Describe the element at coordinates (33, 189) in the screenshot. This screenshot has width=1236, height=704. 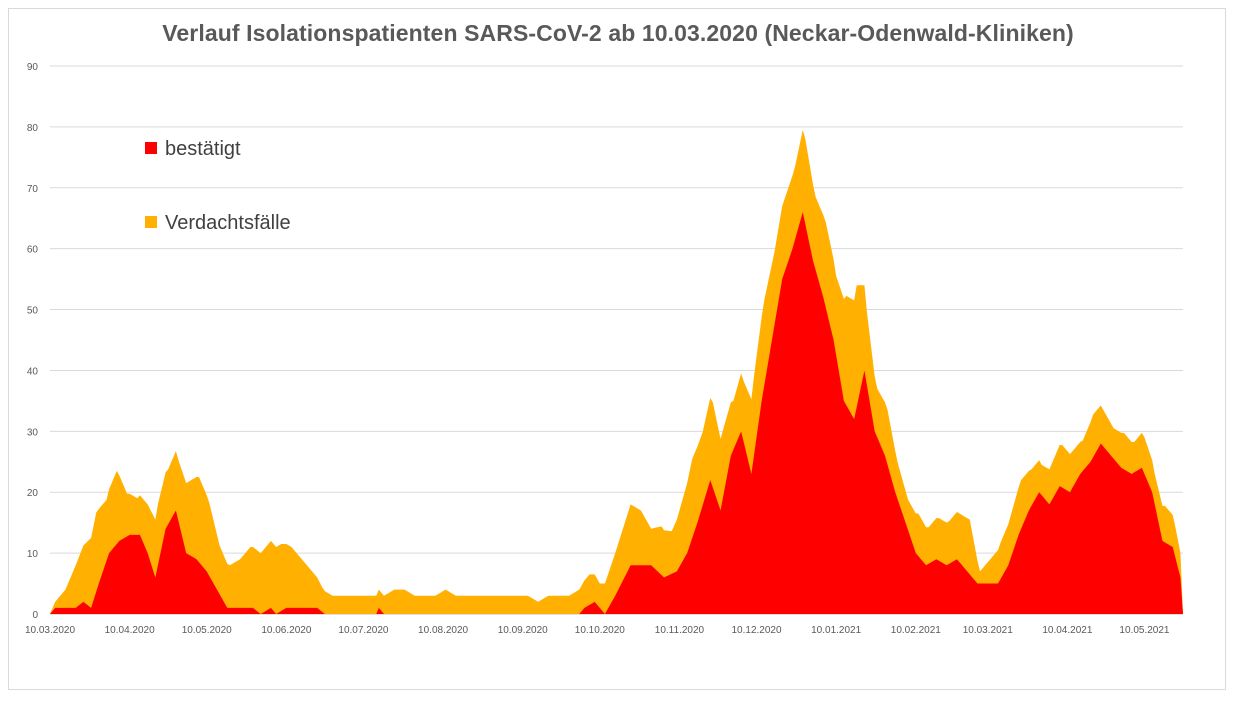
I see `y-tick-label: 70` at that location.